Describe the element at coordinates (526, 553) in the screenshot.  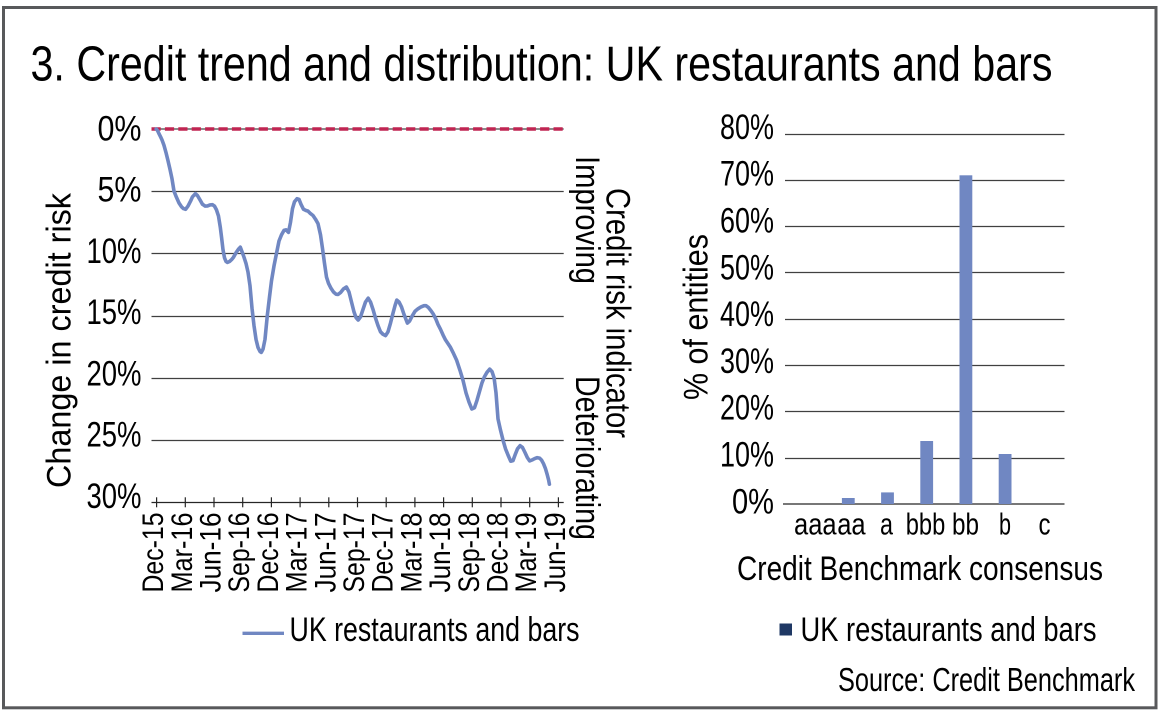
I see `svg-text: Mar-19` at that location.